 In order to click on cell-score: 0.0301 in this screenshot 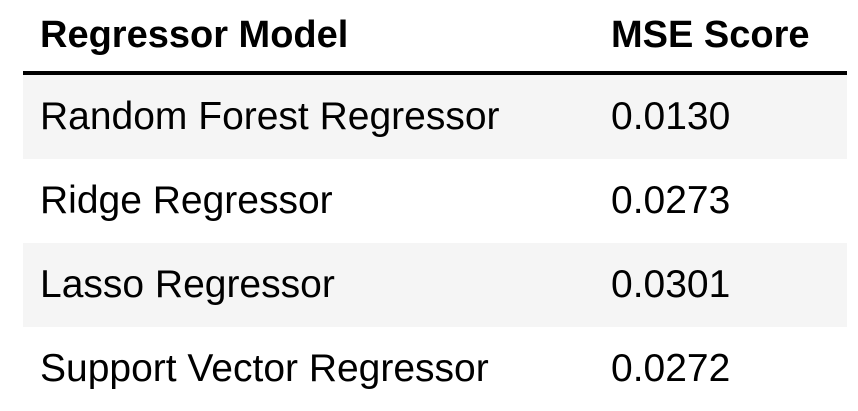, I will do `click(711, 285)`.